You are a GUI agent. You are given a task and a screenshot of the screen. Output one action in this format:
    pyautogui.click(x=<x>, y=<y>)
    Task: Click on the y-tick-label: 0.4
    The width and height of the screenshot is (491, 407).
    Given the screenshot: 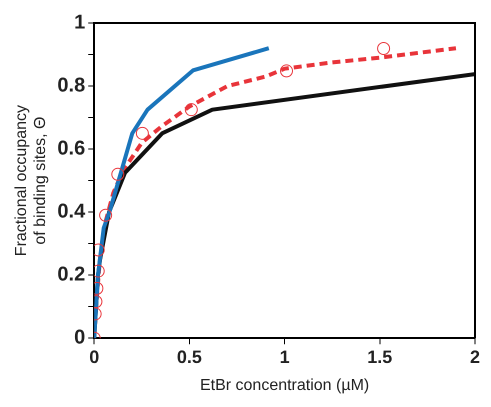 What is the action you would take?
    pyautogui.click(x=71, y=211)
    